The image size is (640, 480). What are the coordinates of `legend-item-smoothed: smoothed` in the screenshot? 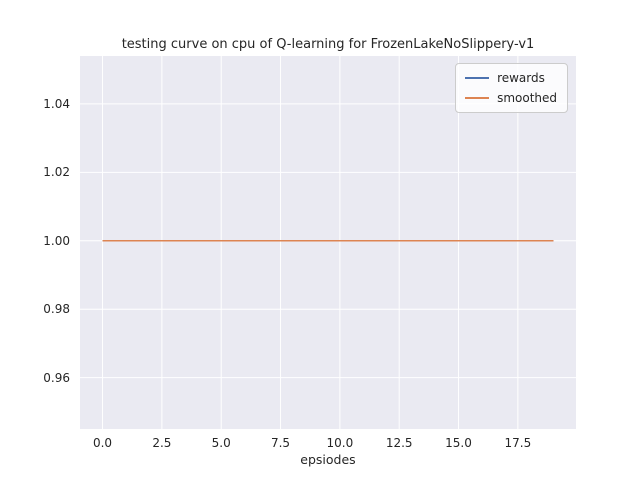 It's located at (511, 98).